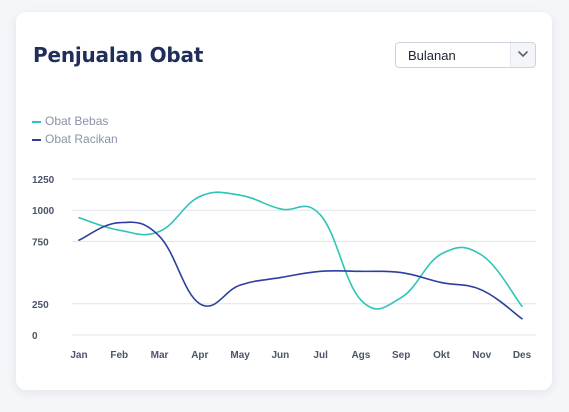 The height and width of the screenshot is (412, 569). Describe the element at coordinates (78, 355) in the screenshot. I see `x-tick-label: Jan` at that location.